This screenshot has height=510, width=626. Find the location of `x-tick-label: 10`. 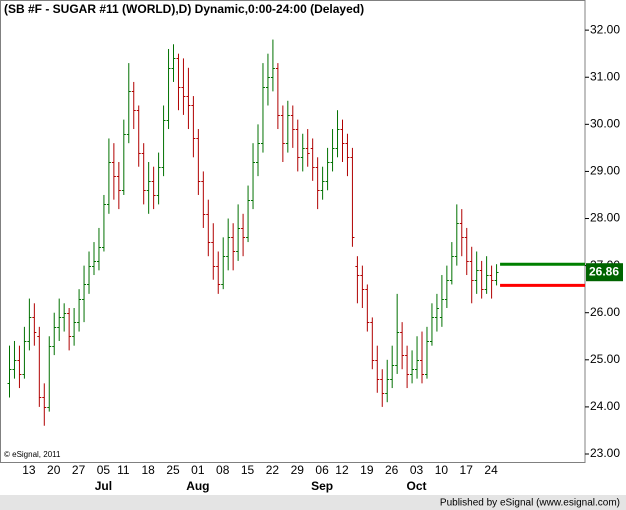

x-tick-label: 10 is located at coordinates (442, 470).